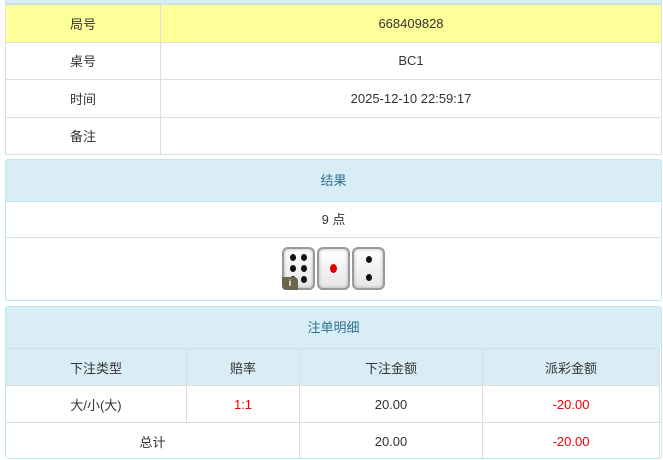 The height and width of the screenshot is (460, 663). Describe the element at coordinates (298, 268) in the screenshot. I see `die-six-icon: i` at that location.